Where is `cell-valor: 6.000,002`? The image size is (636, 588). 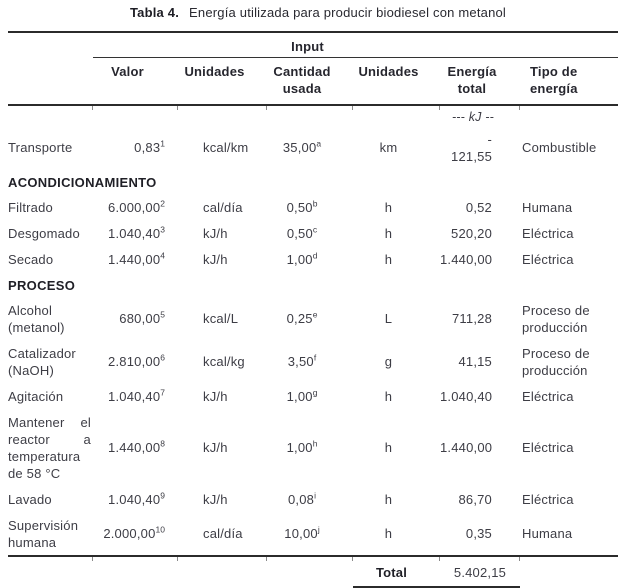
cell-valor: 6.000,002 is located at coordinates (136, 206).